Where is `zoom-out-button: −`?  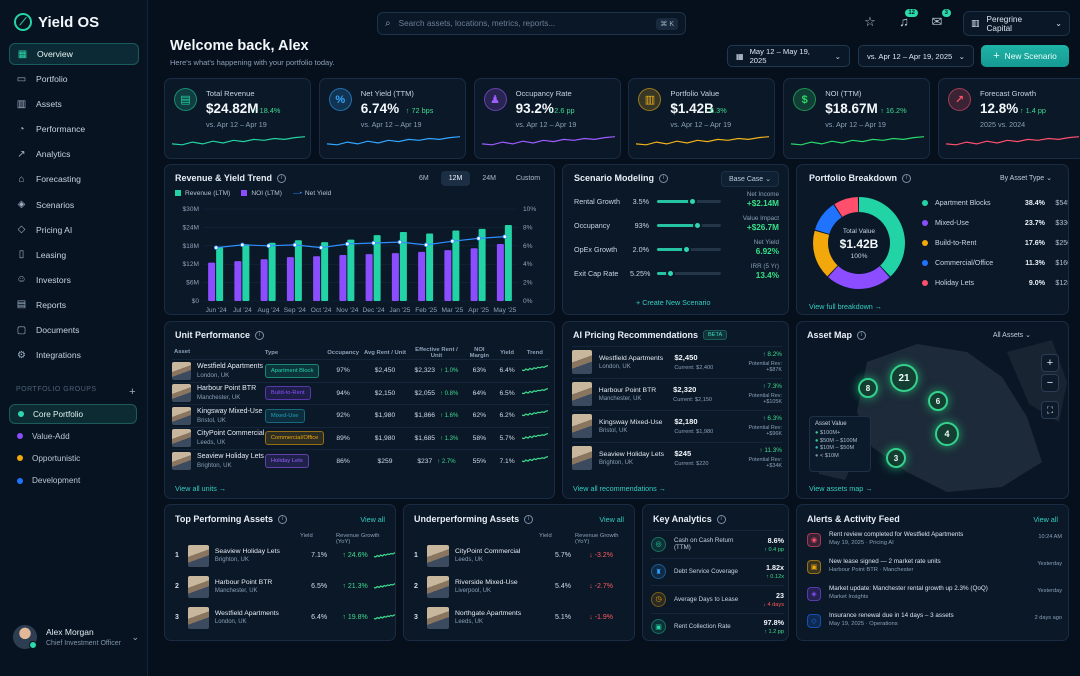
zoom-out-button: − is located at coordinates (1050, 383).